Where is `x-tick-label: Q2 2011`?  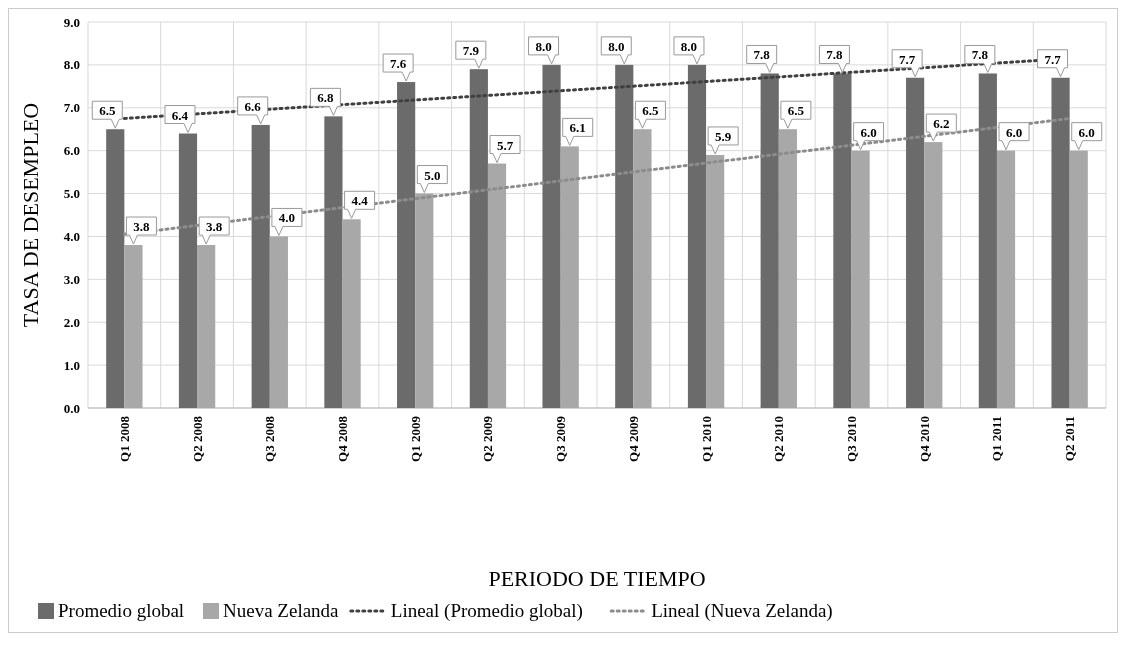
x-tick-label: Q2 2011 is located at coordinates (1070, 439).